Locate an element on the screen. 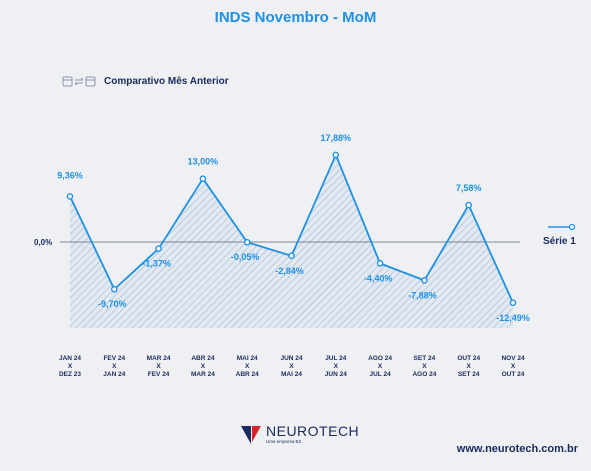 The image size is (591, 471). subtitle-row: Comparativo Mês Anterior is located at coordinates (145, 81).